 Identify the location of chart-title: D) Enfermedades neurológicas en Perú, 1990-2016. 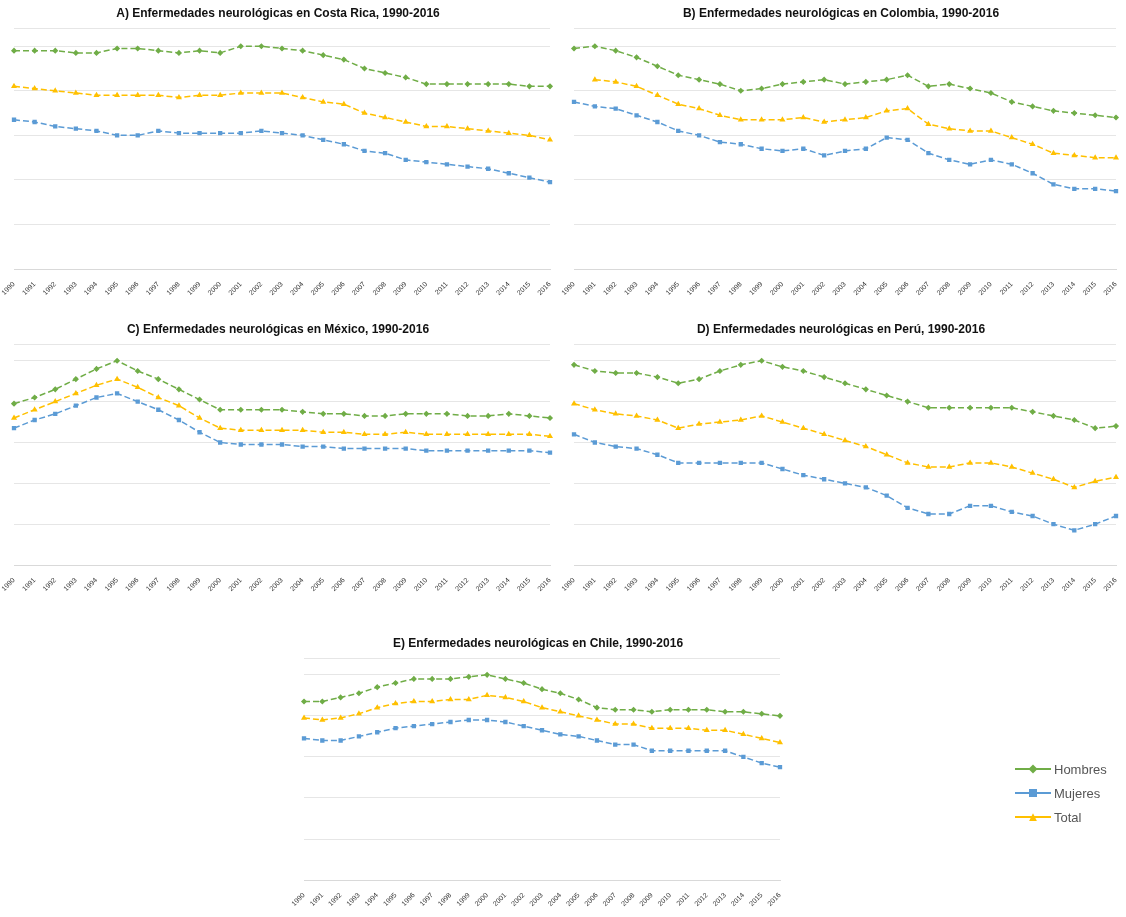
(841, 328).